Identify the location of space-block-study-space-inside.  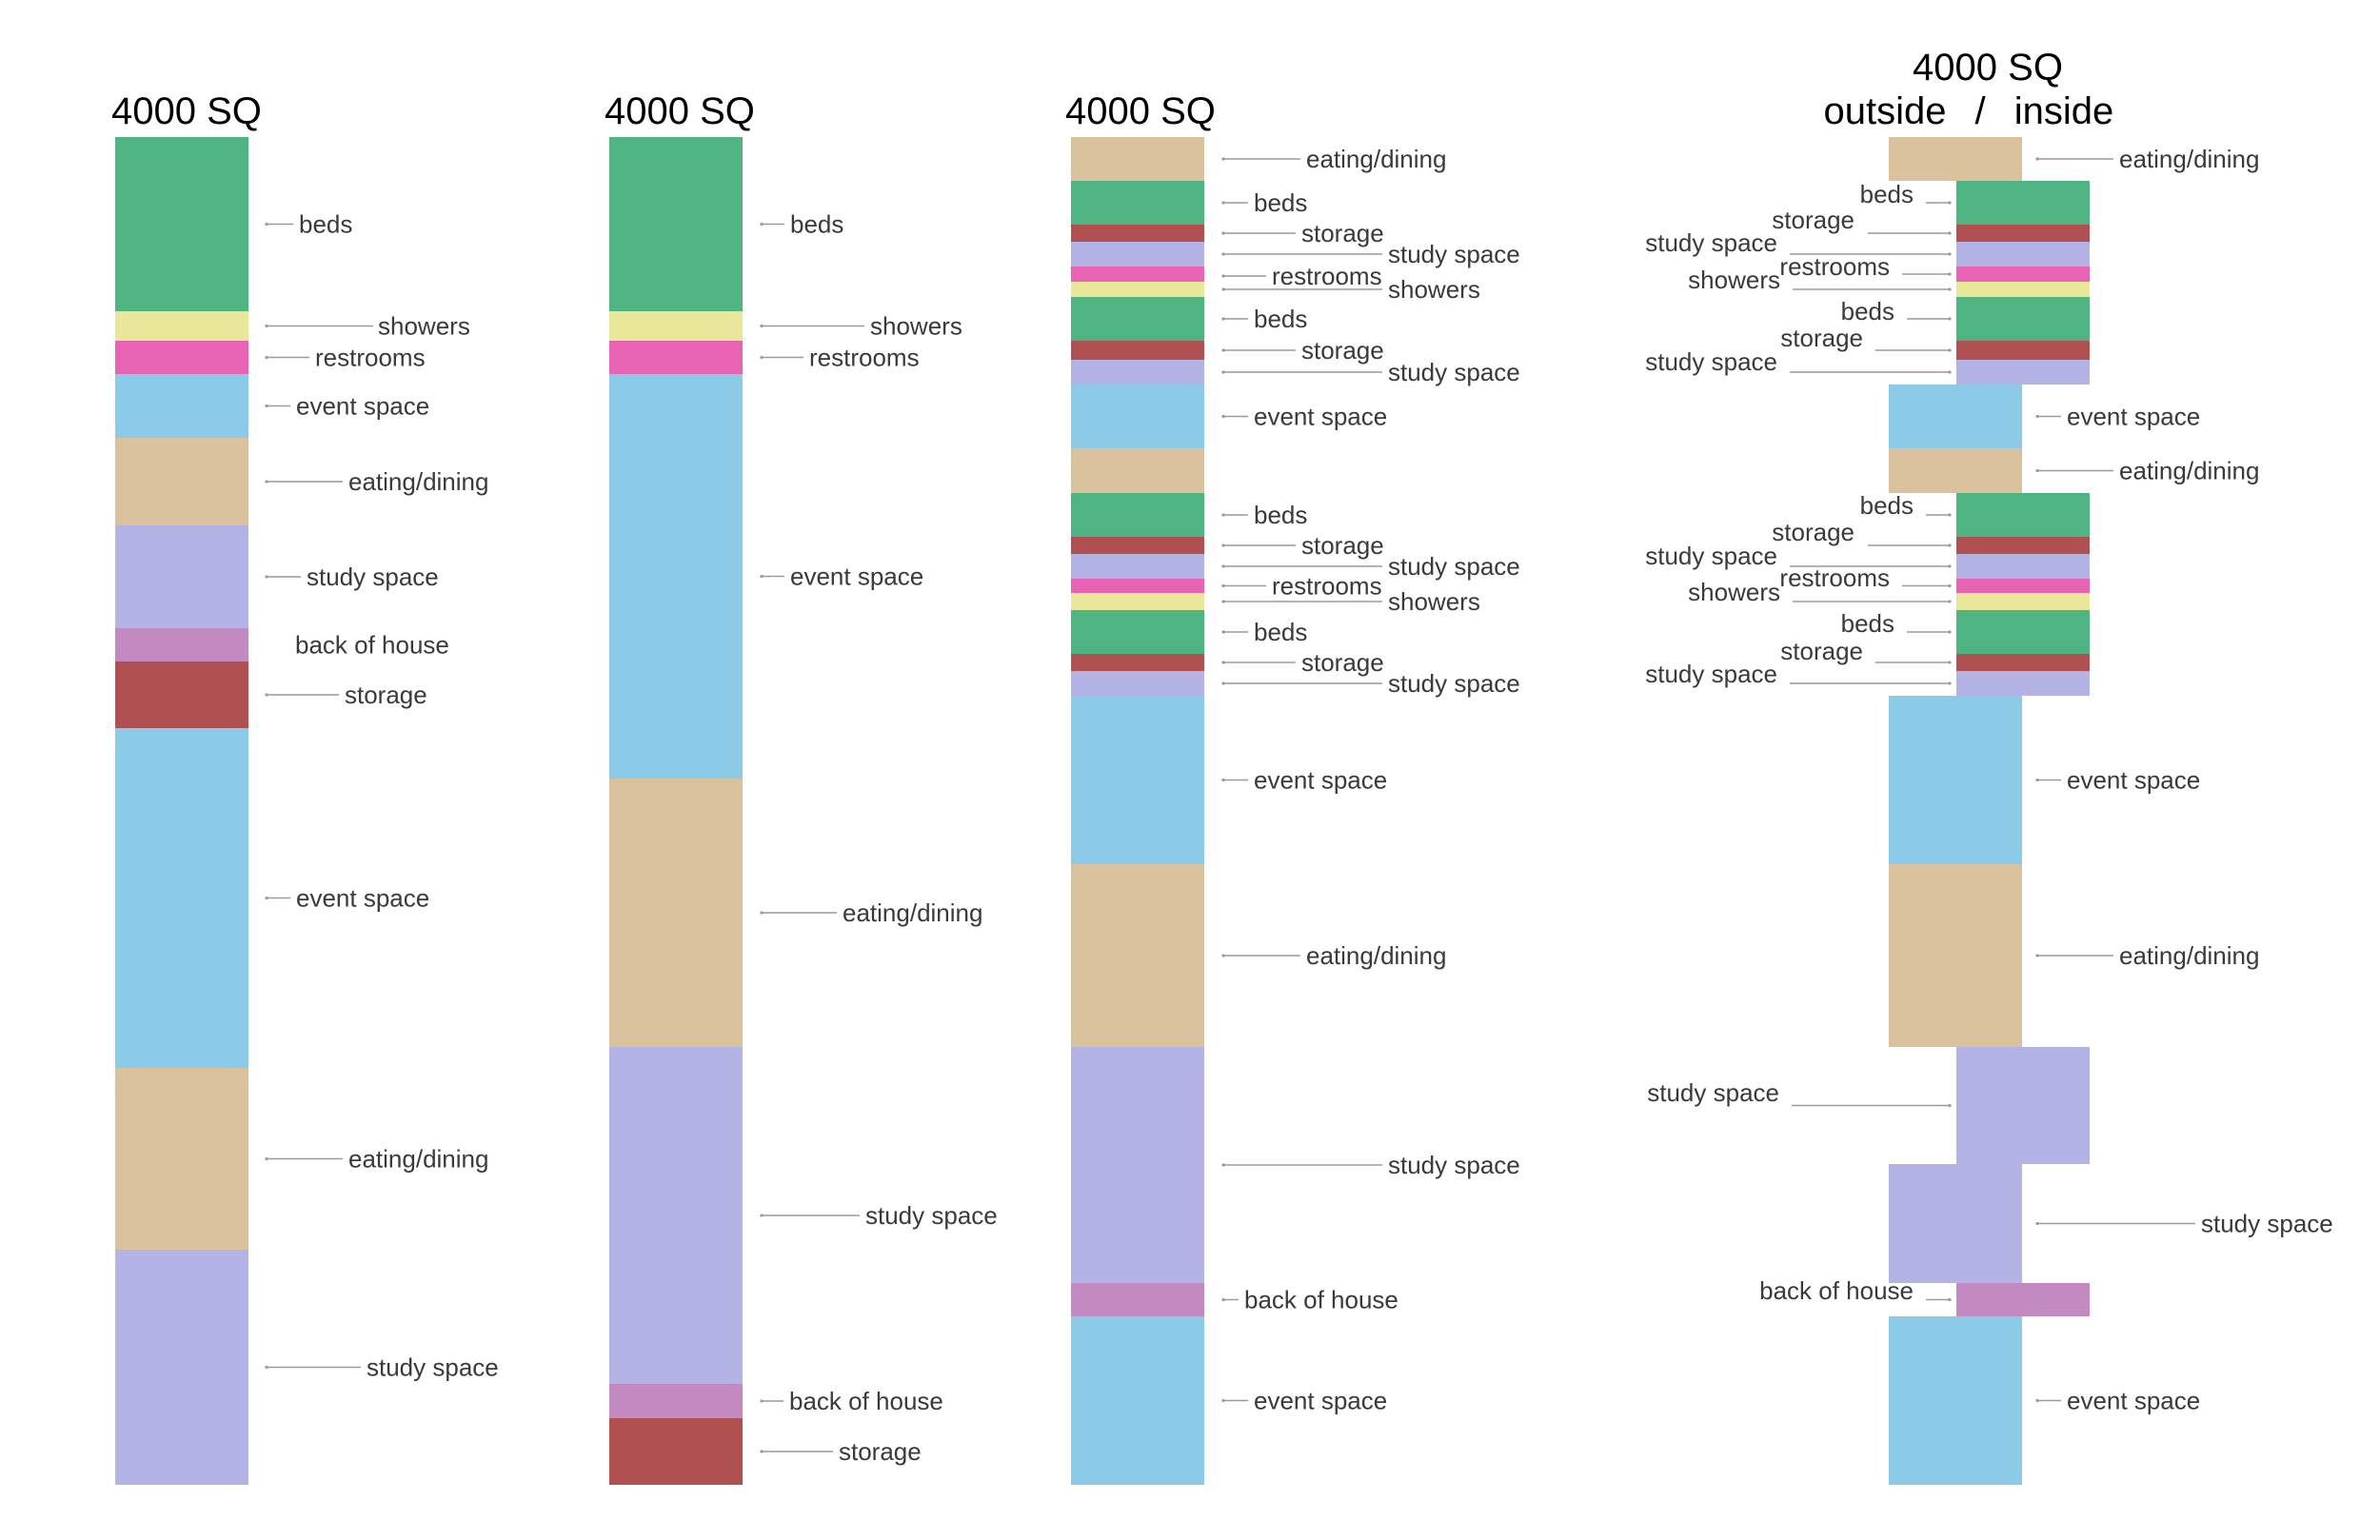
(2023, 254).